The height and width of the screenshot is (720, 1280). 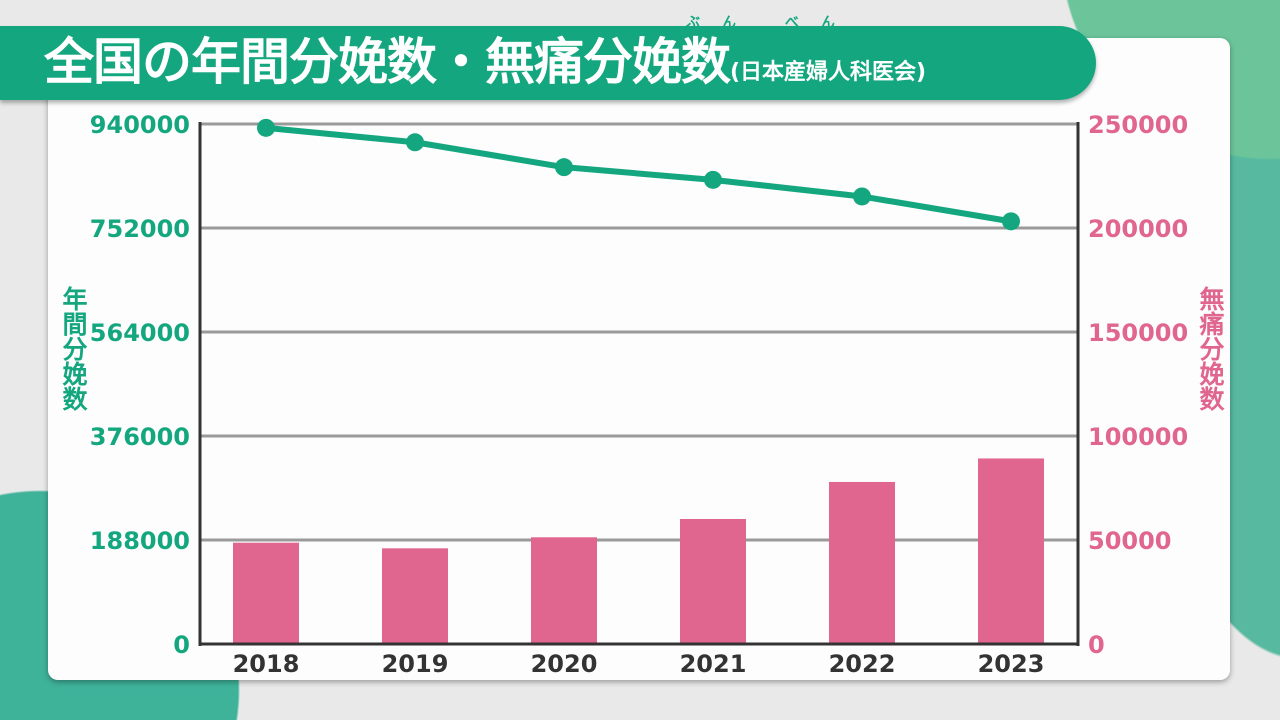 I want to click on title-banner, so click(x=548, y=63).